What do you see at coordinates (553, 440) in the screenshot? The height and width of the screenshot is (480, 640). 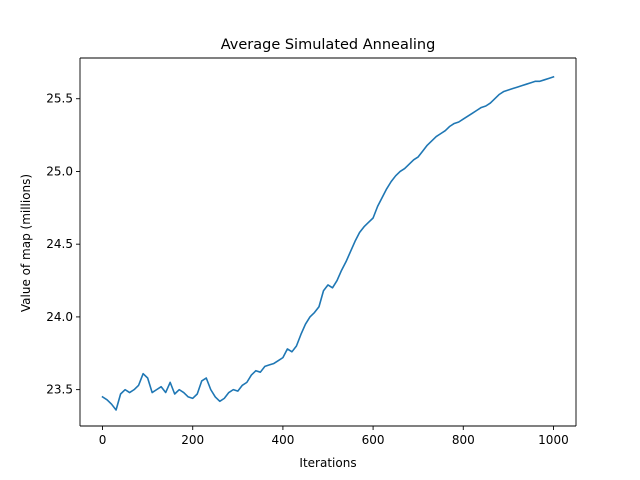 I see `x-tick-label: 1000` at bounding box center [553, 440].